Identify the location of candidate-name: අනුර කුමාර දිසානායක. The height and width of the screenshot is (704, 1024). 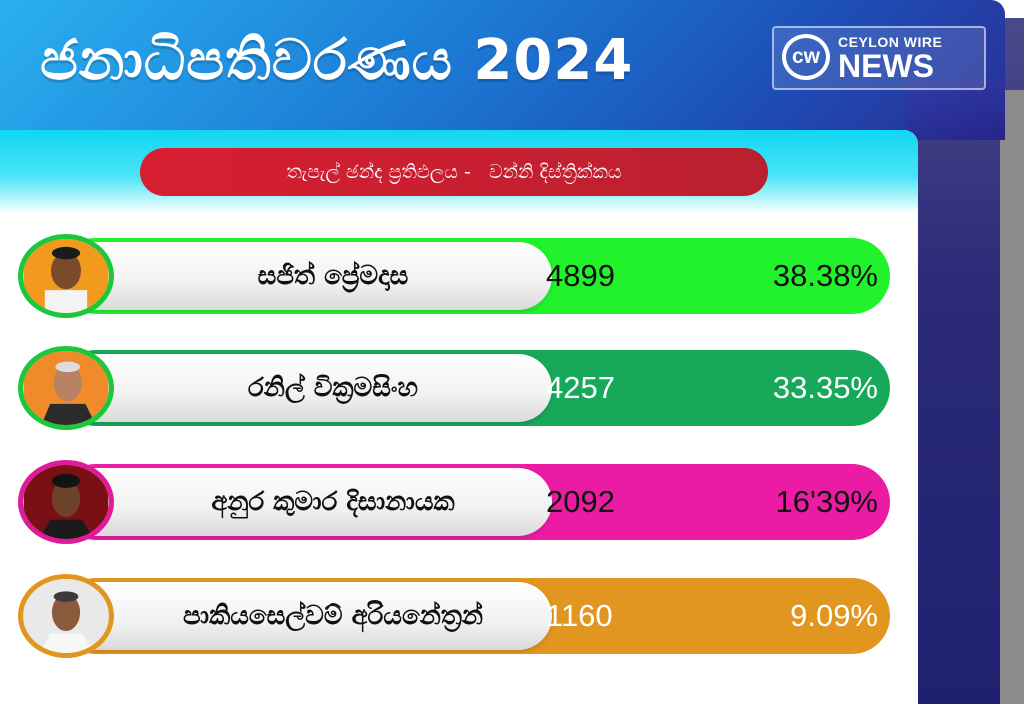
(333, 502).